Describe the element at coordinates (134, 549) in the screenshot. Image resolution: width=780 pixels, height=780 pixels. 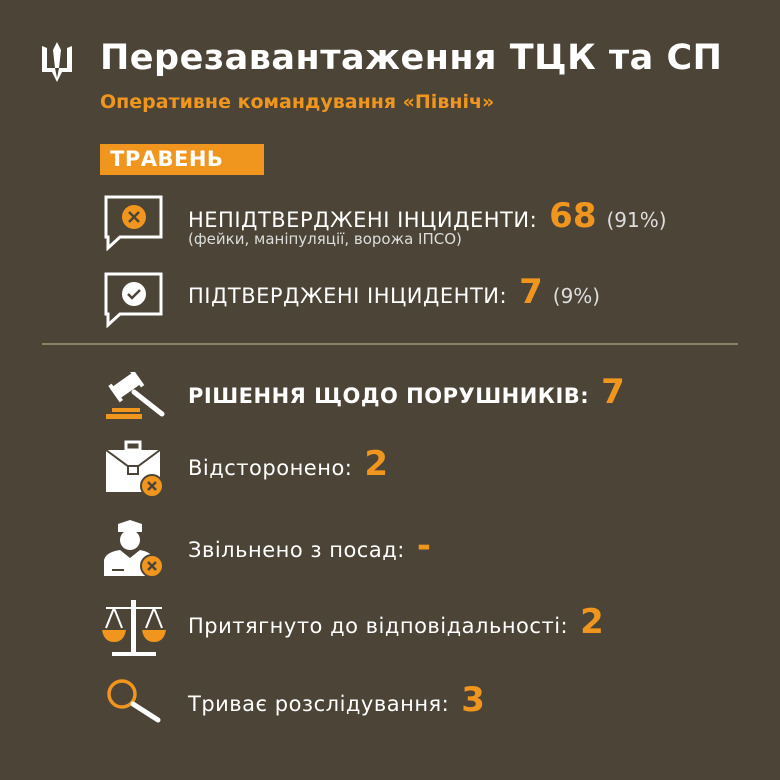
I see `officer-x-icon` at that location.